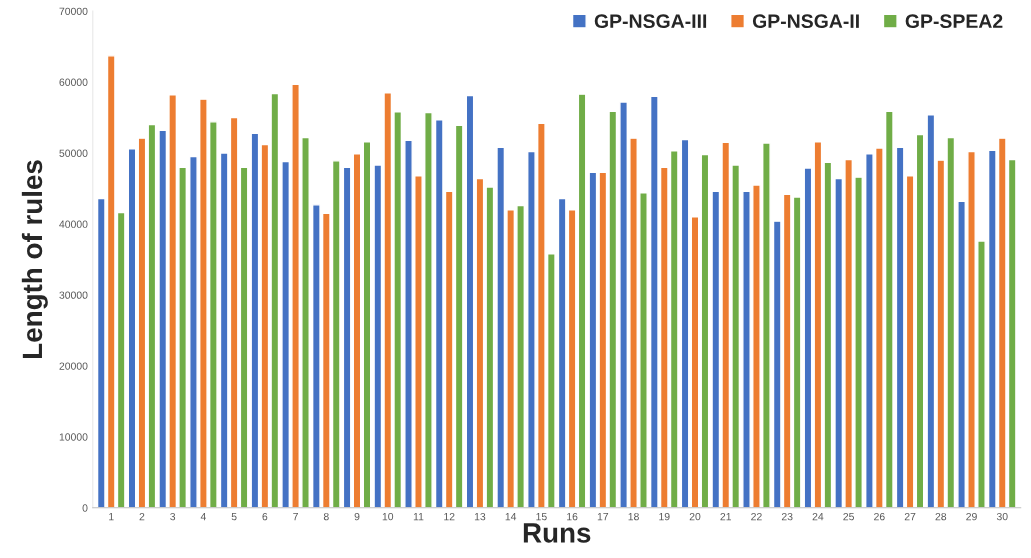  What do you see at coordinates (73, 437) in the screenshot?
I see `y-tick-label: 10000` at bounding box center [73, 437].